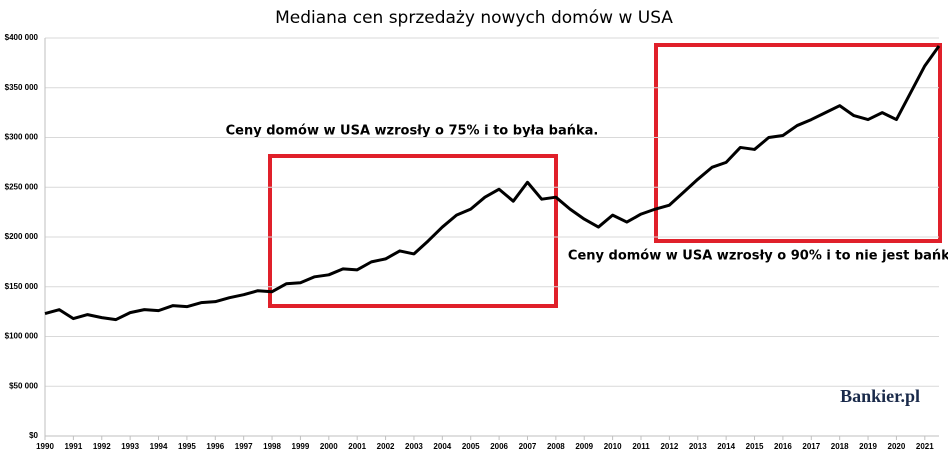 This screenshot has height=457, width=948. Describe the element at coordinates (357, 446) in the screenshot. I see `x-tick-label: 2001` at that location.